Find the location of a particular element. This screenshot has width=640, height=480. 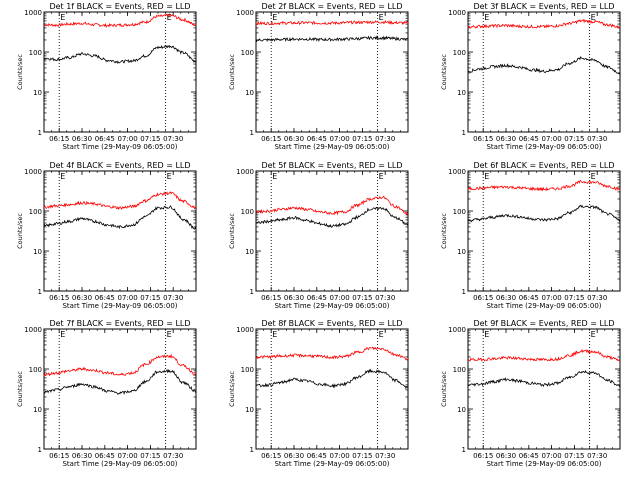

chart-title: Det 1f BLACK = Events, RED = LLD is located at coordinates (119, 6).